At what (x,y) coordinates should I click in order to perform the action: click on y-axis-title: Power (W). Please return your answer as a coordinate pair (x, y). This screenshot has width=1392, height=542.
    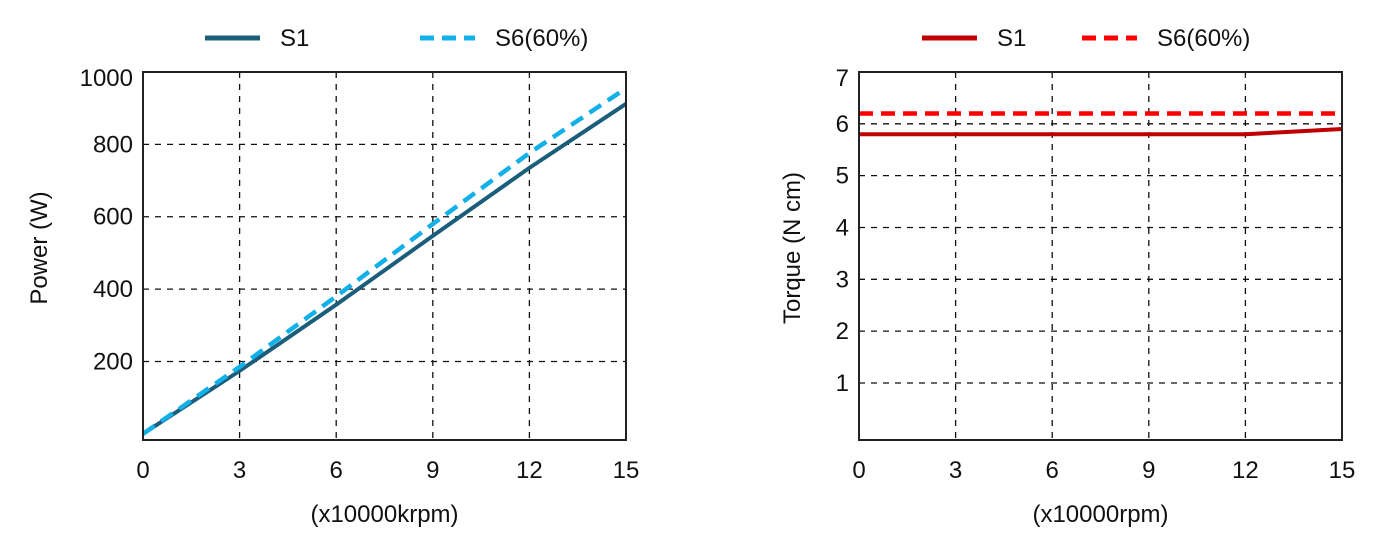
    Looking at the image, I should click on (39, 247).